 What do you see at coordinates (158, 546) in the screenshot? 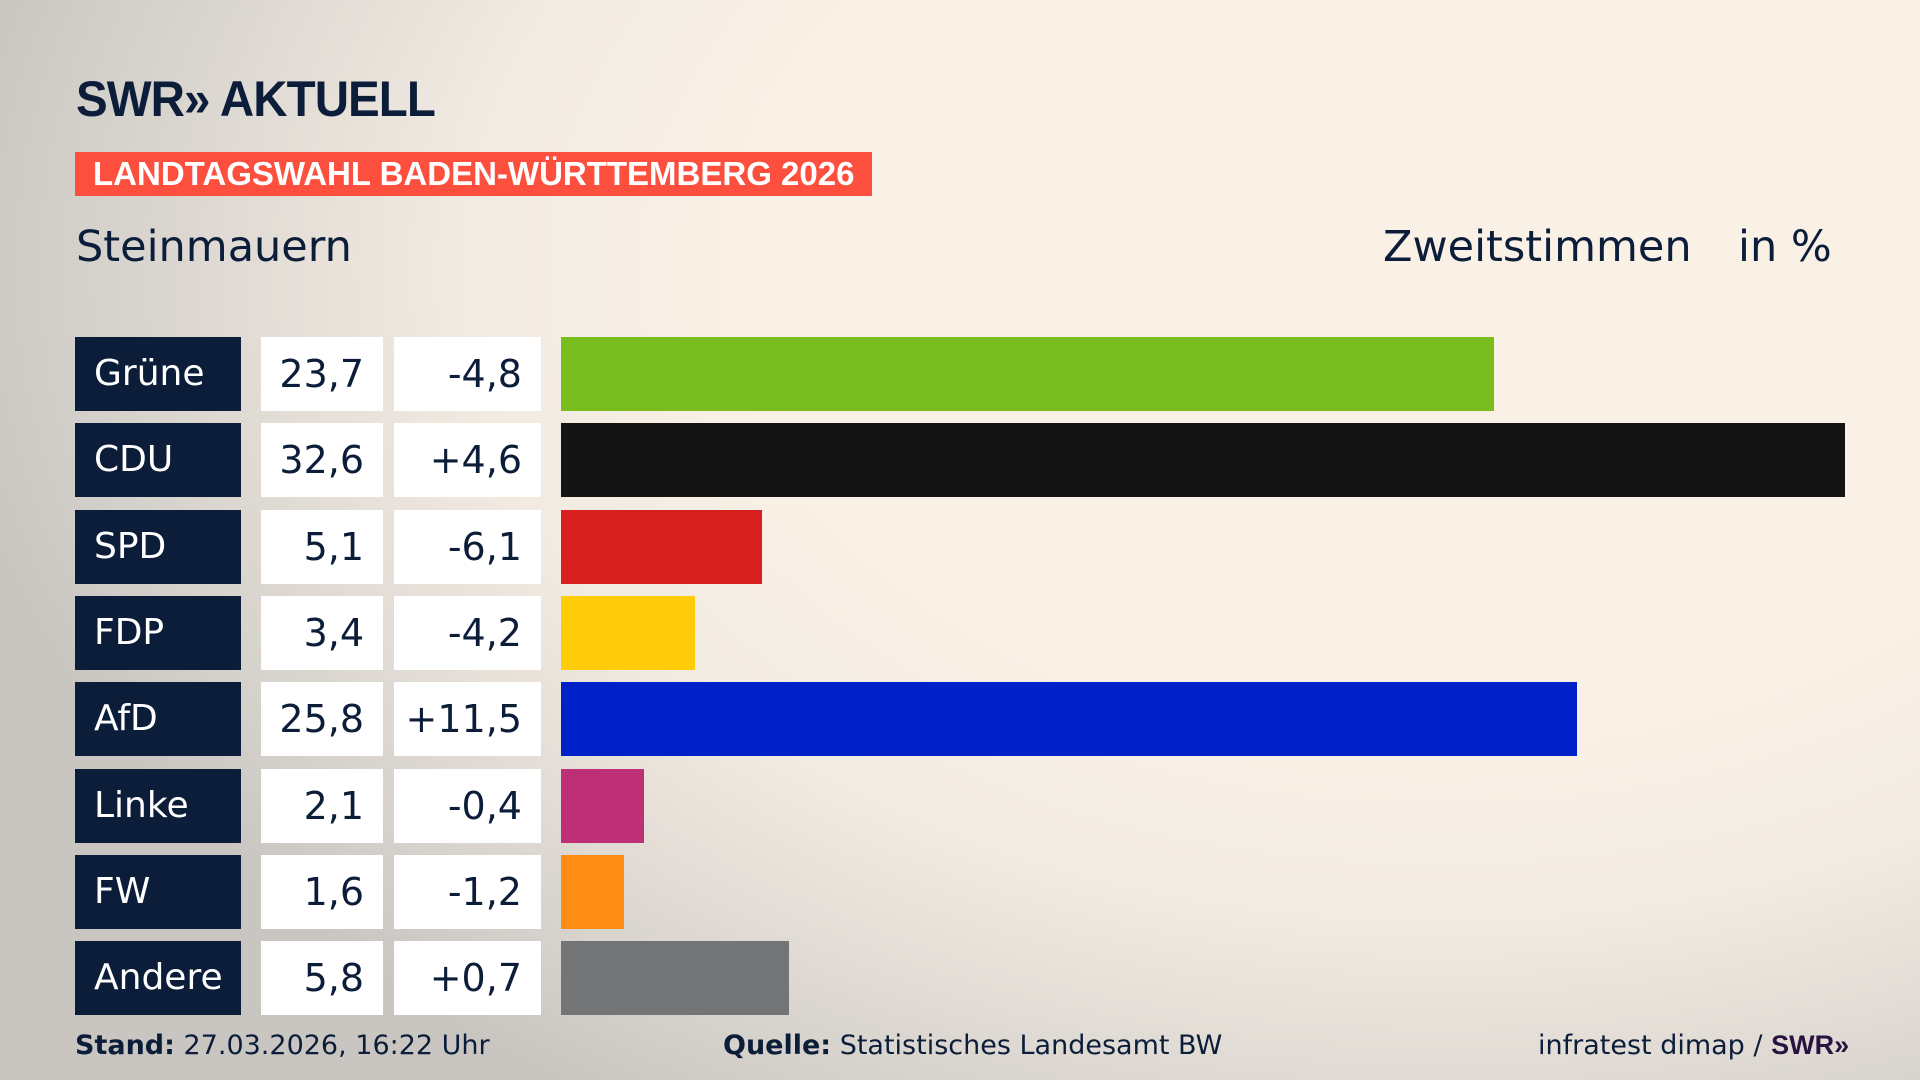
I see `party-label: SPD` at bounding box center [158, 546].